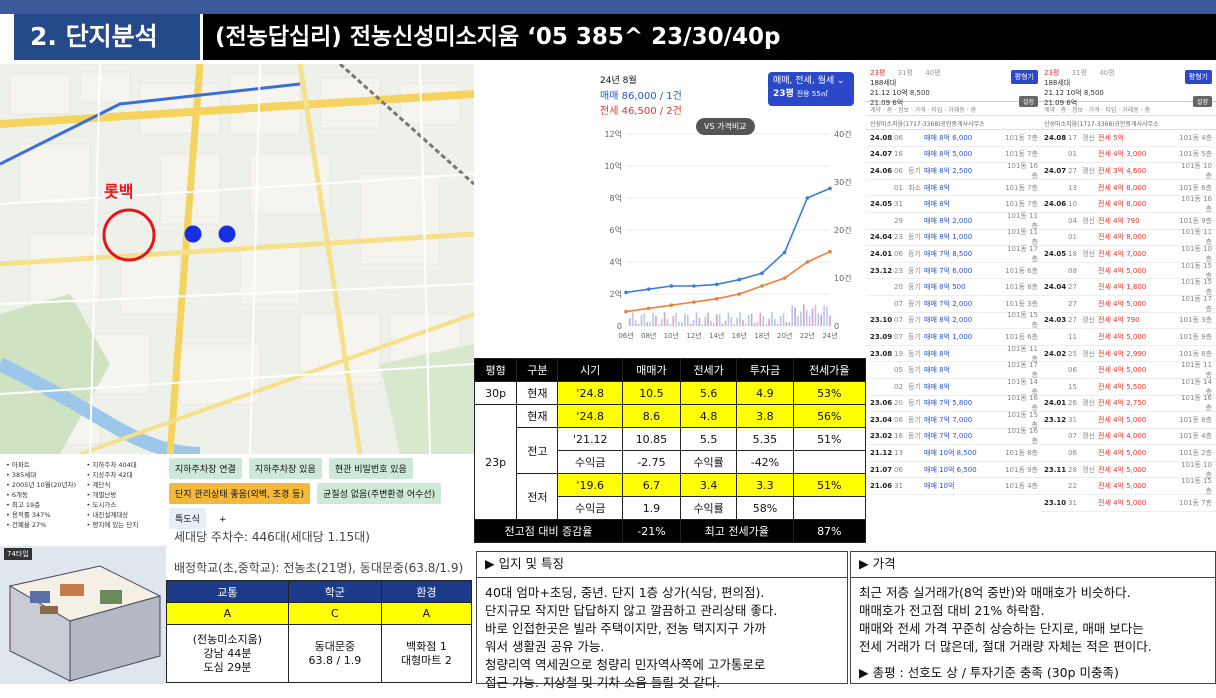 This screenshot has height=698, width=1216. Describe the element at coordinates (1022, 237) in the screenshot. I see `row-unit: 101동 11층` at that location.